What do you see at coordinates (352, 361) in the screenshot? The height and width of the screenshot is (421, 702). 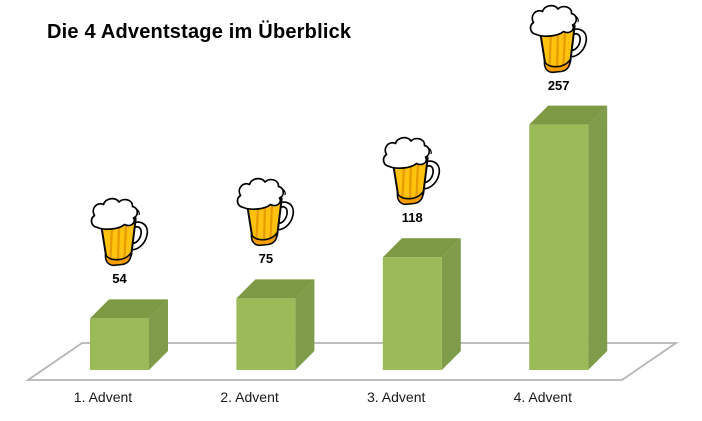 I see `floor-plane` at bounding box center [352, 361].